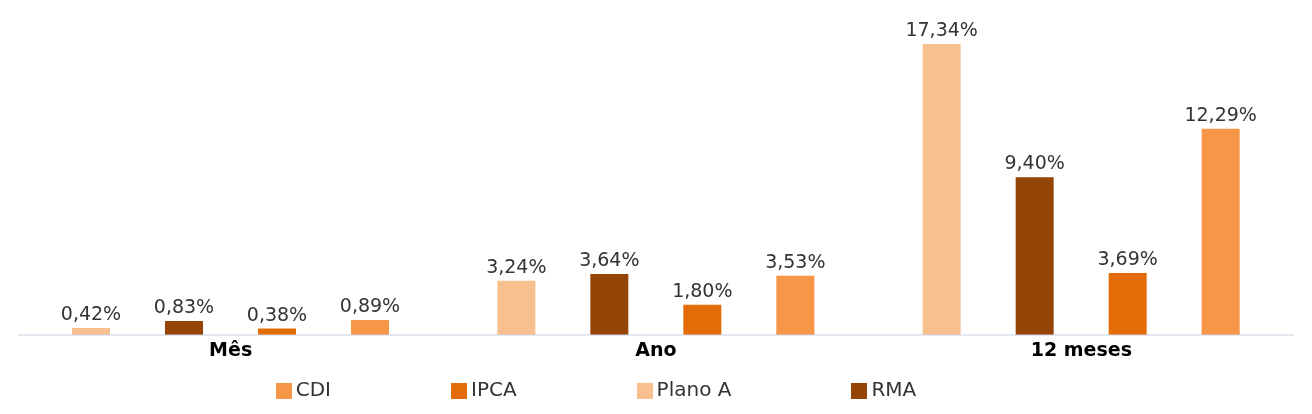 This screenshot has height=414, width=1312. I want to click on legend-label: Plano A, so click(694, 389).